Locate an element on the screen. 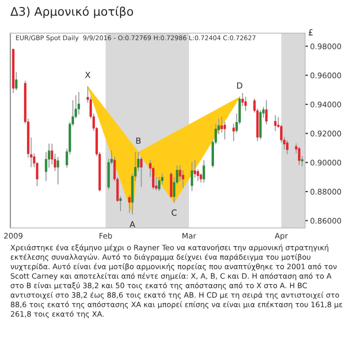  annotation: B is located at coordinates (138, 141).